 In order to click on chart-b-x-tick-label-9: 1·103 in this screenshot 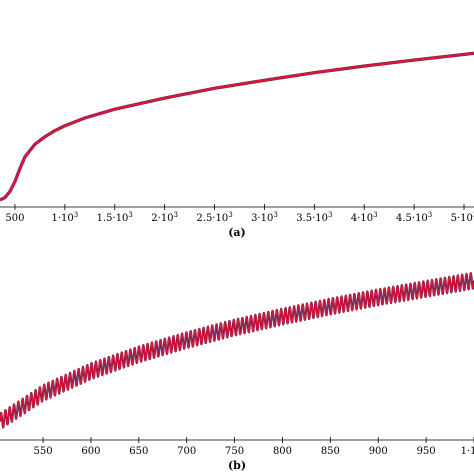, I will do `click(467, 450)`.